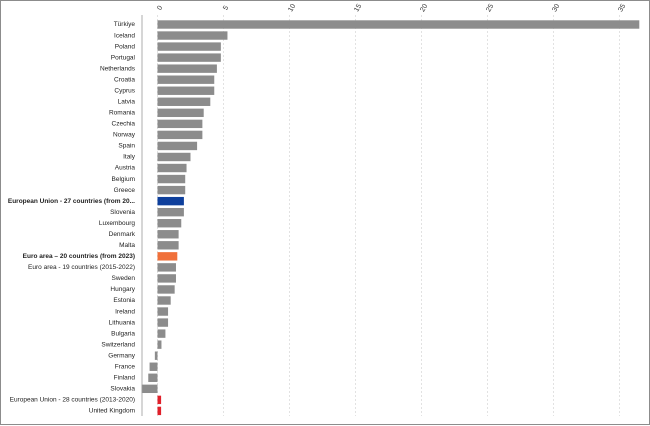  Describe the element at coordinates (159, 400) in the screenshot. I see `bar-european-union-28-countries-2013-2020` at that location.